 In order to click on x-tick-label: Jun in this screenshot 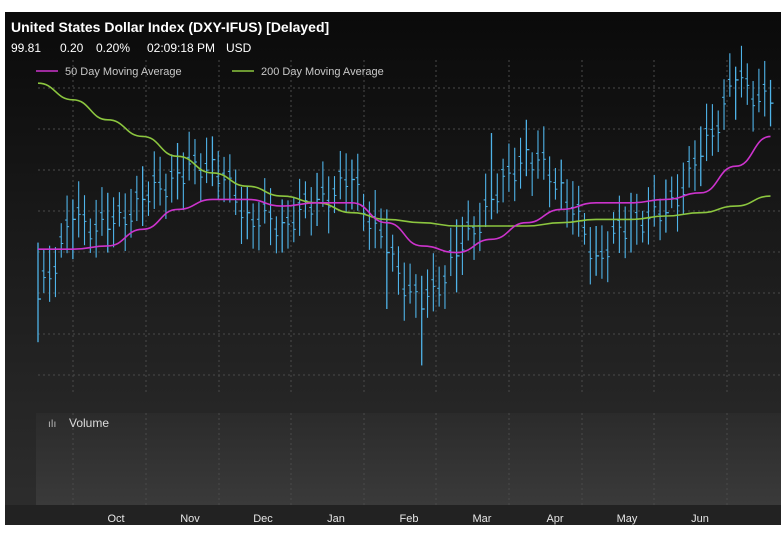, I will do `click(700, 519)`.